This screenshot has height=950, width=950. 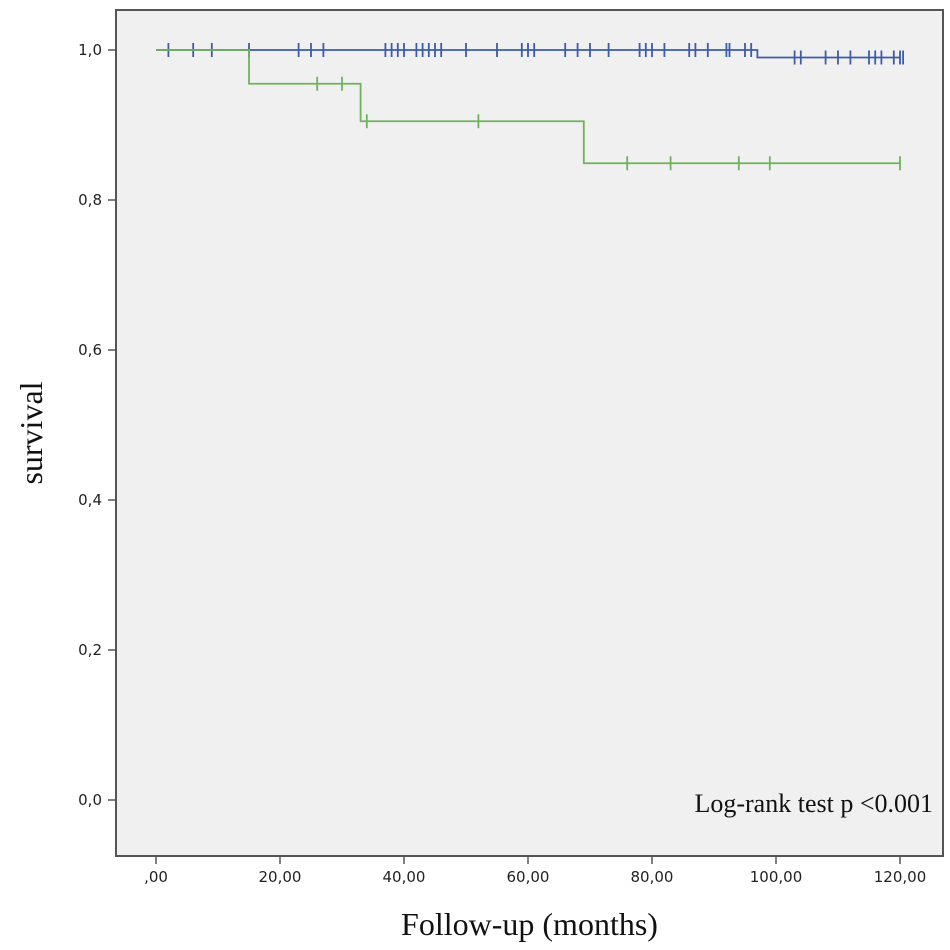 What do you see at coordinates (280, 877) in the screenshot?
I see `x-tick-label: 20,00` at bounding box center [280, 877].